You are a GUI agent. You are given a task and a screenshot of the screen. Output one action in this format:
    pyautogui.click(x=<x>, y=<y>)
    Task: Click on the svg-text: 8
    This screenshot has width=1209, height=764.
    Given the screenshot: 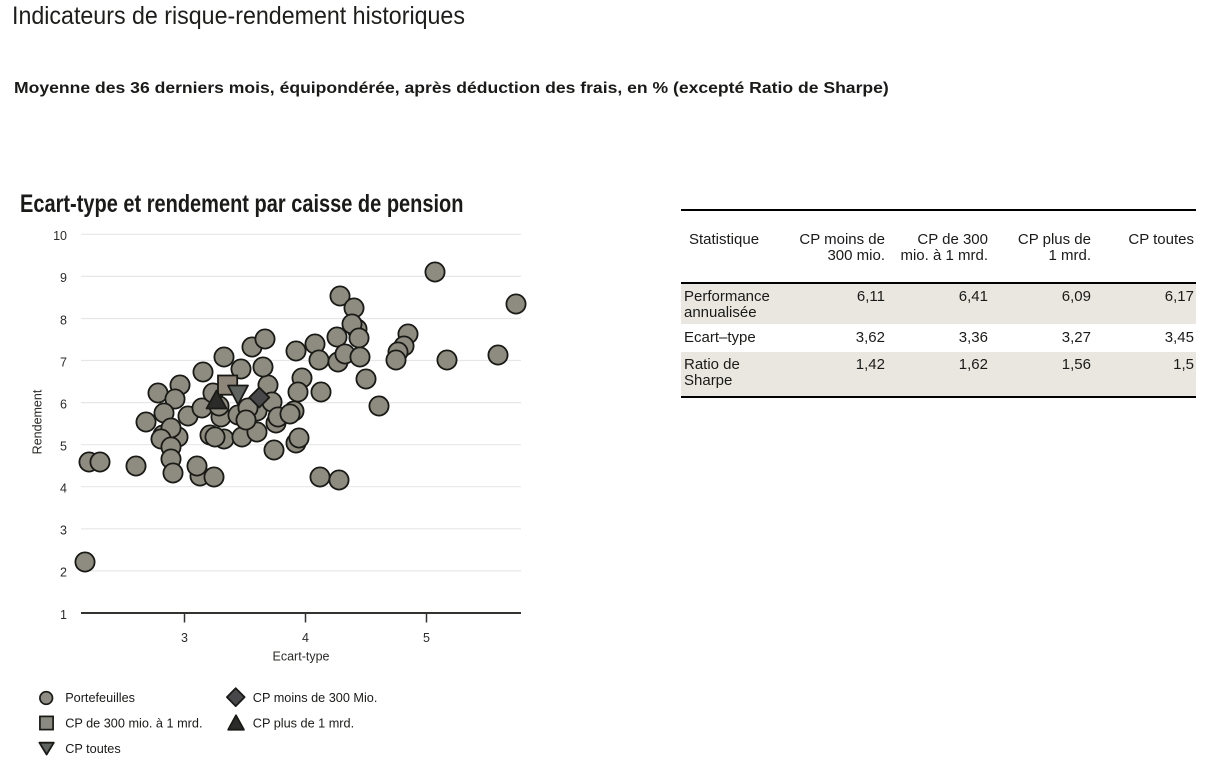 What is the action you would take?
    pyautogui.click(x=63, y=320)
    